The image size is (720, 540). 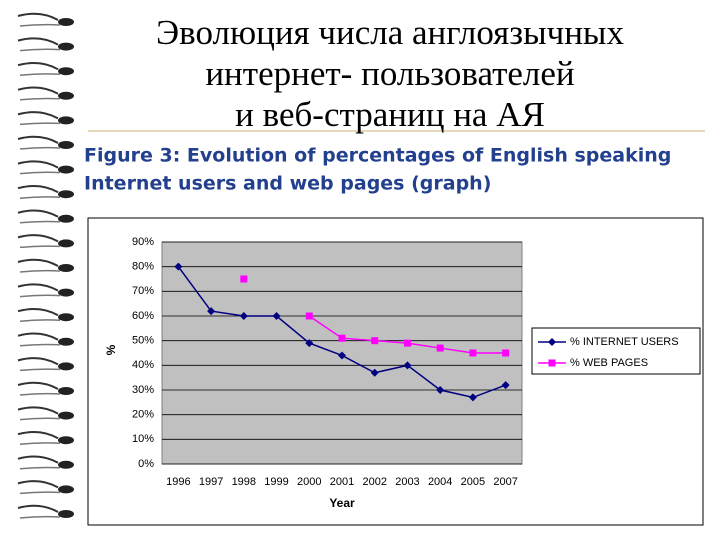 I want to click on title-line: интернет- пользователей, so click(x=389, y=73).